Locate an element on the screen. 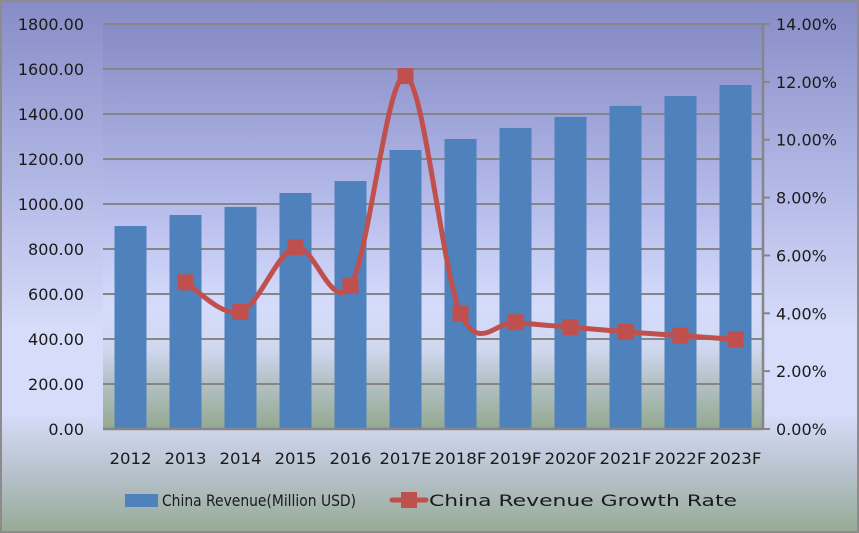  left-axis-tick-label: 1800.00 is located at coordinates (51, 24).